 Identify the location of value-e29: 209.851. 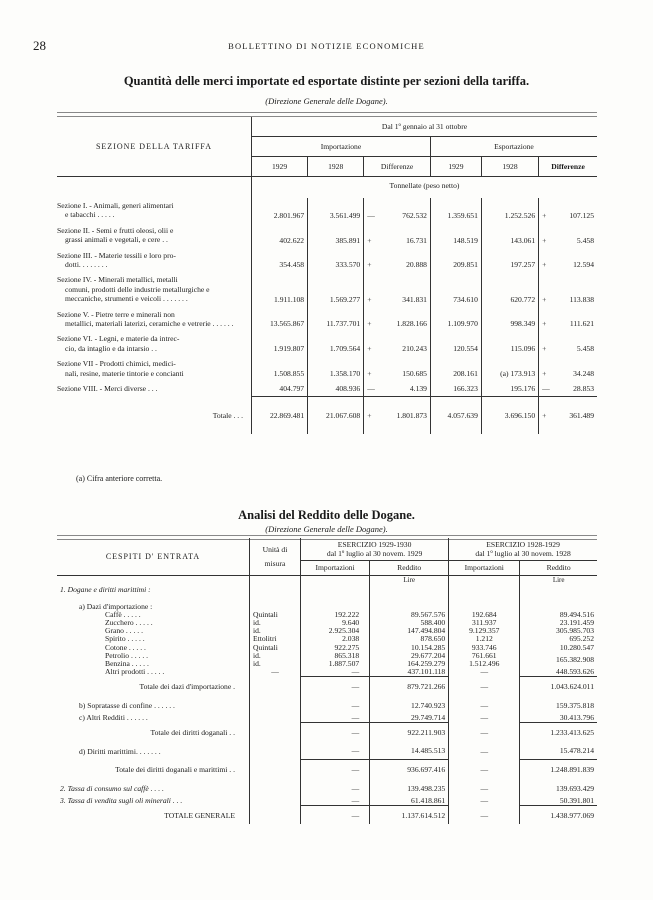
(455, 260).